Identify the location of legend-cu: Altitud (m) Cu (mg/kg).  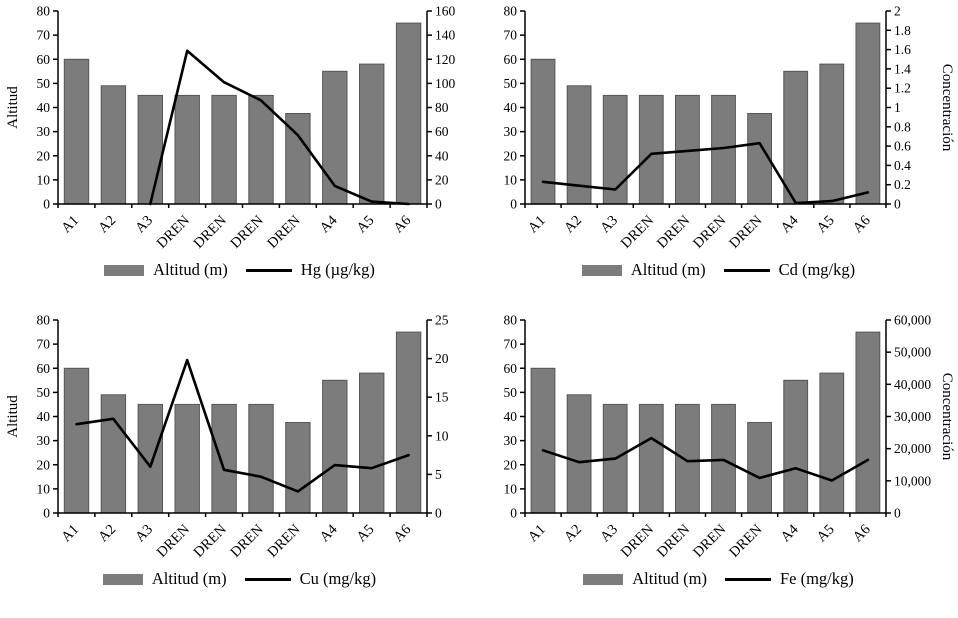
(239, 579).